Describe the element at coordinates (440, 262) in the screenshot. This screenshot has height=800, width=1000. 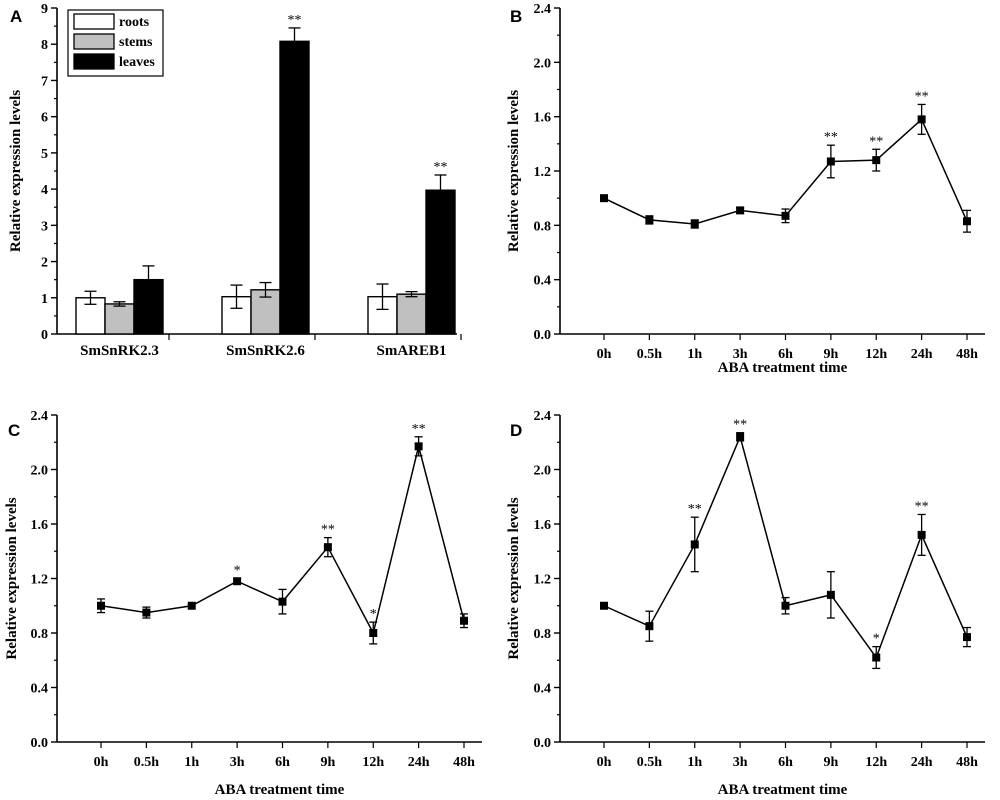
I see `bar-leaves` at that location.